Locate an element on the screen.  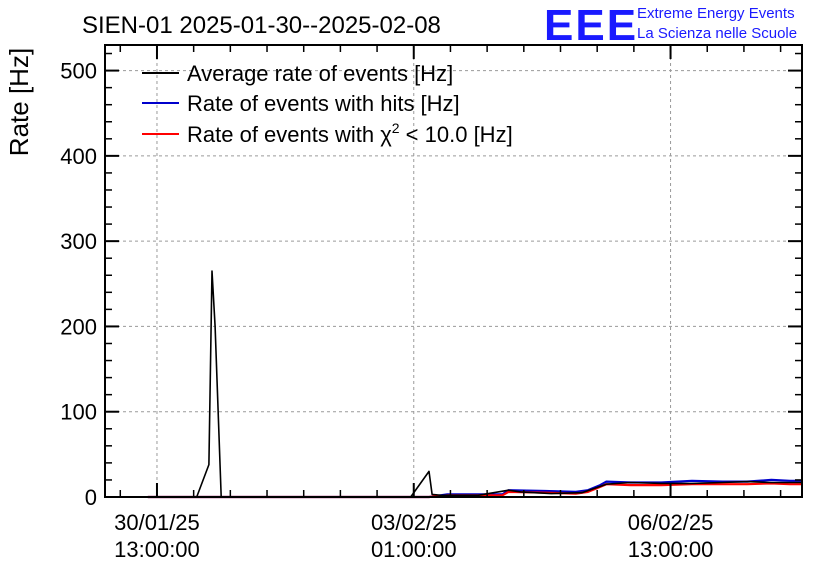
legend-label-2: Rate of events with χ2 < 10.0 [Hz] is located at coordinates (350, 133).